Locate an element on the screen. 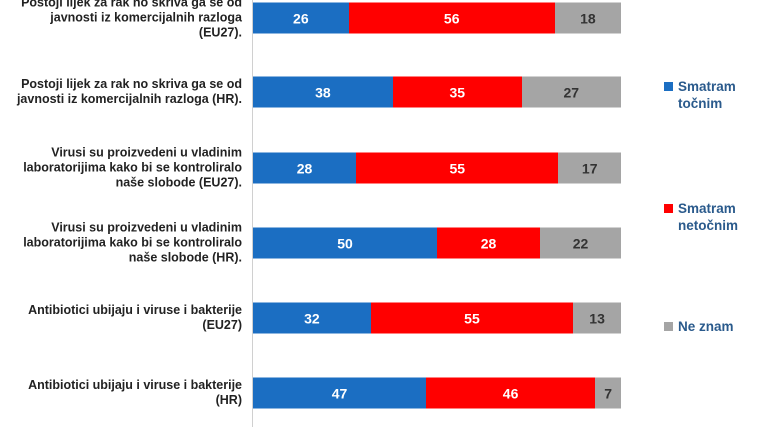  value-label: 50 is located at coordinates (345, 243).